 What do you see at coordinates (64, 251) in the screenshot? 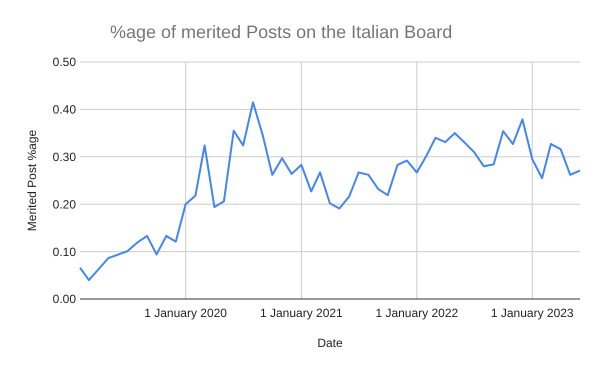
I see `y-tick-label: 0.10` at bounding box center [64, 251].